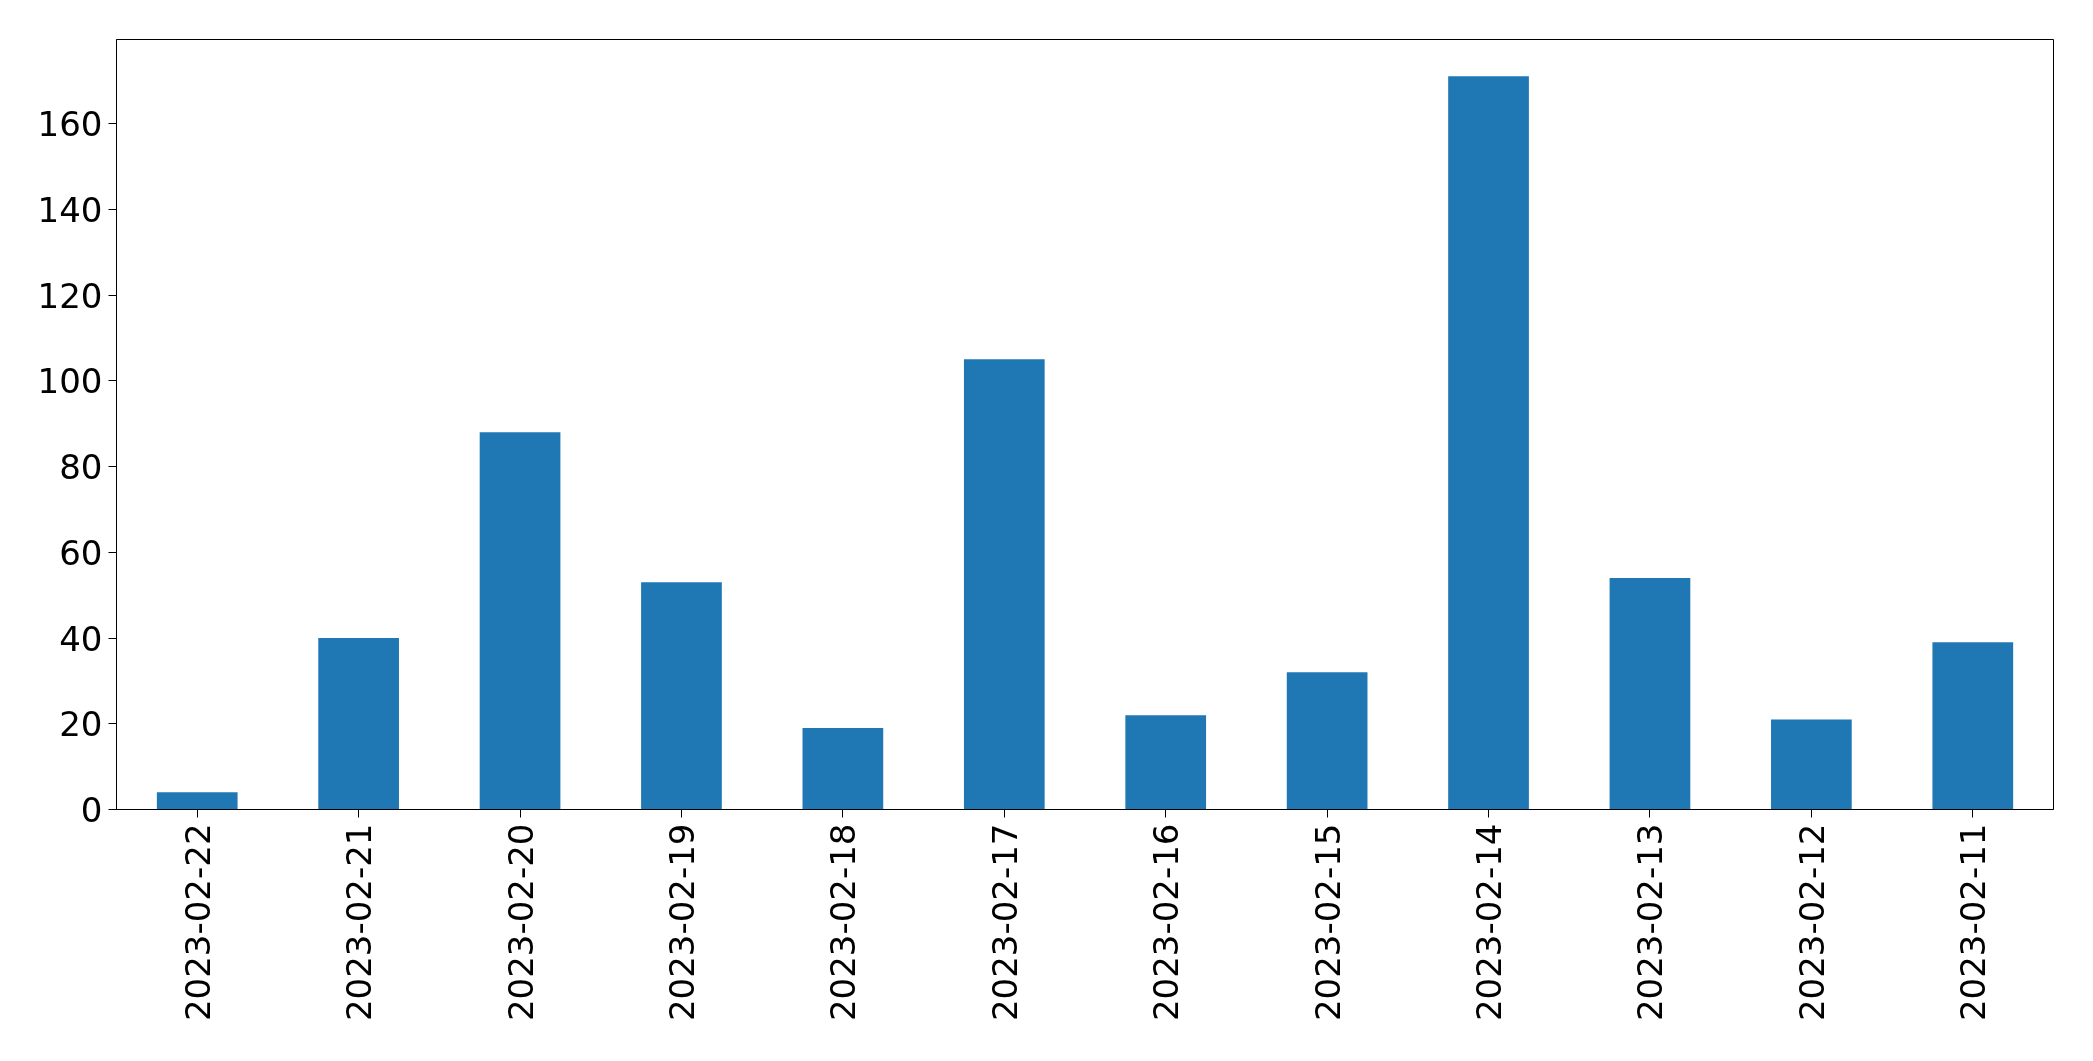  I want to click on y-tick-label: 0, so click(91, 810).